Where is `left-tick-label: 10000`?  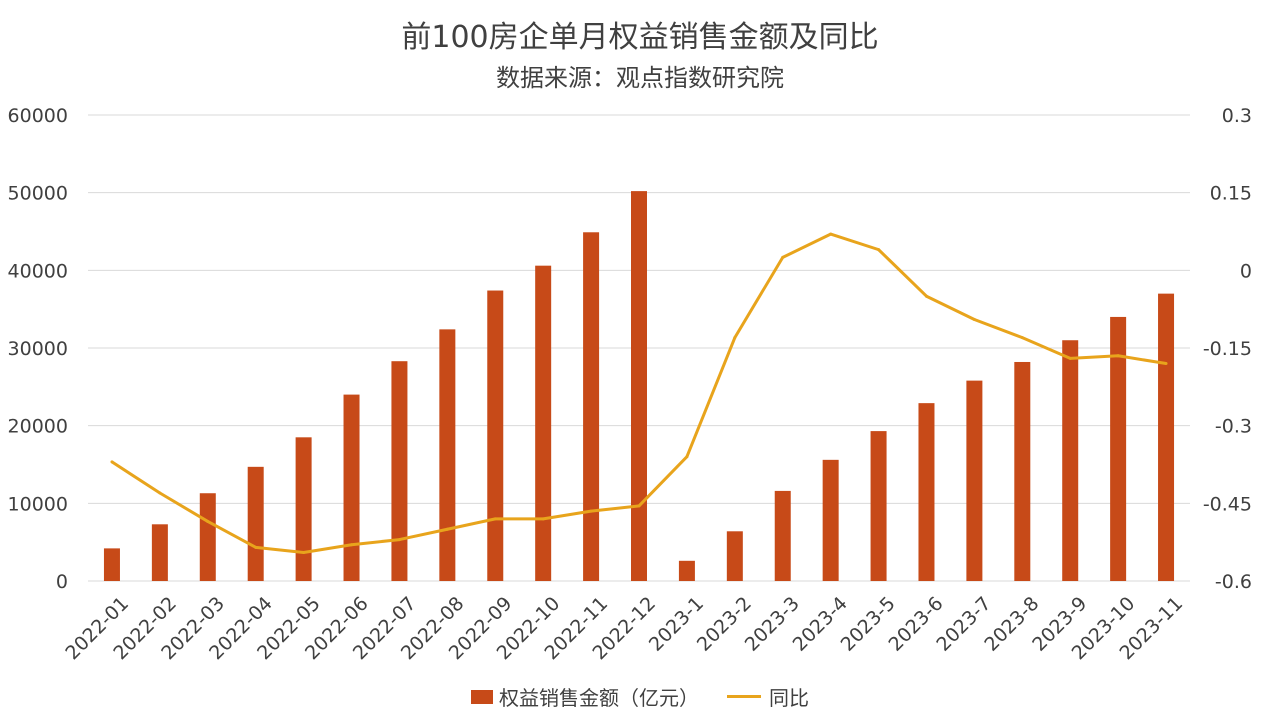 left-tick-label: 10000 is located at coordinates (38, 504).